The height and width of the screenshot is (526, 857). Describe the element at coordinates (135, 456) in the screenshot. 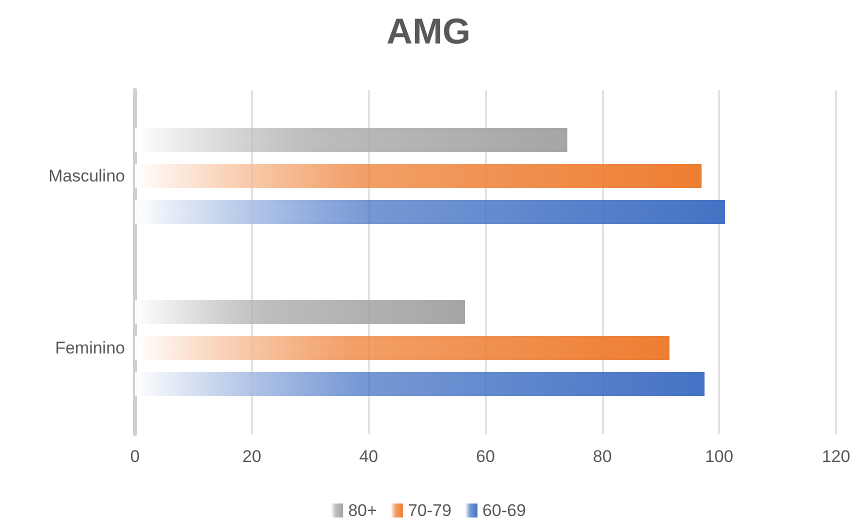

I see `x-tick-label: 0` at that location.